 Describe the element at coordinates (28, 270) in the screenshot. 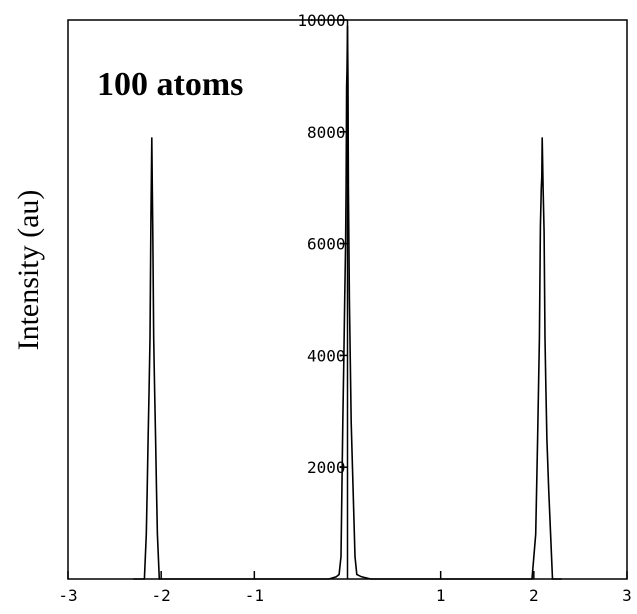

I see `y-axis-label: Intensity (au)` at that location.